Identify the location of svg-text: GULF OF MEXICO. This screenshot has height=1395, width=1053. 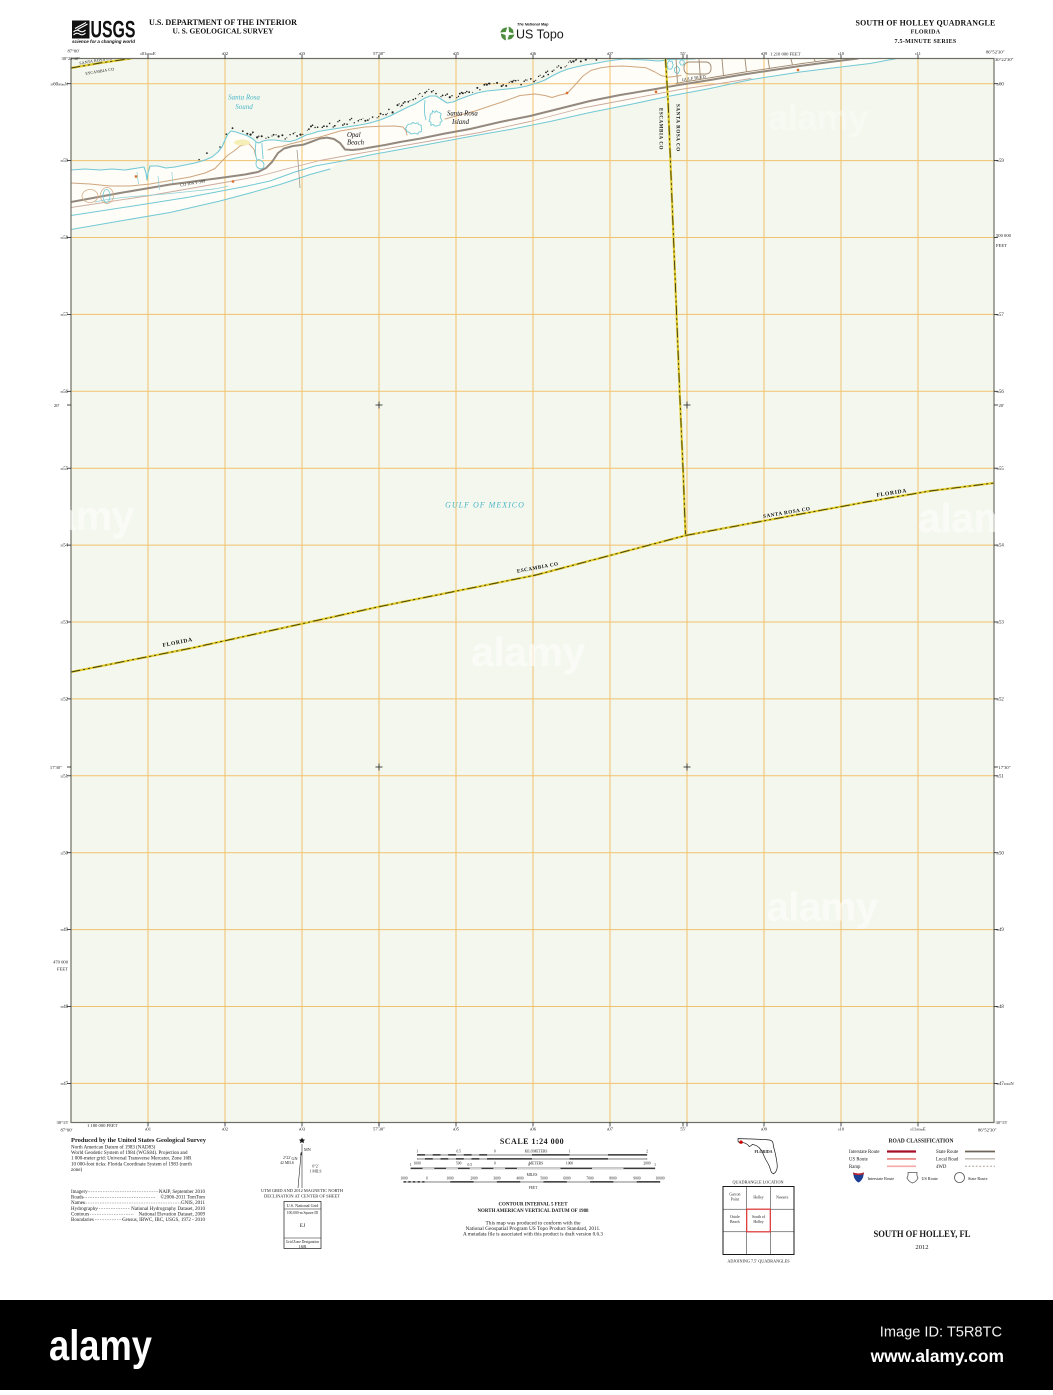
(485, 505).